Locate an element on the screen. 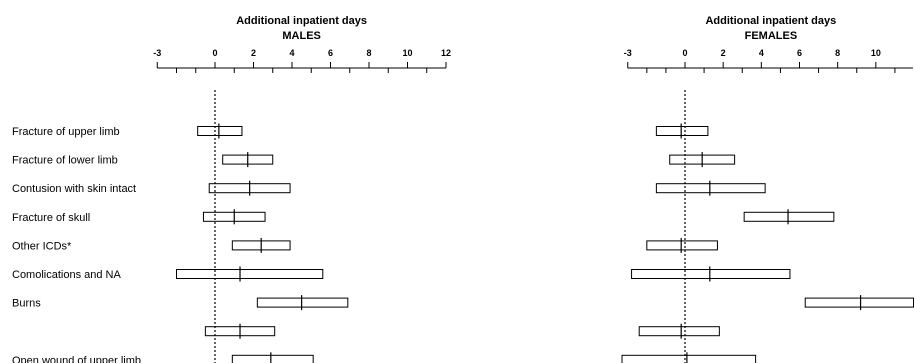 The image size is (914, 363). category-label: Fracture of skull is located at coordinates (51, 218).